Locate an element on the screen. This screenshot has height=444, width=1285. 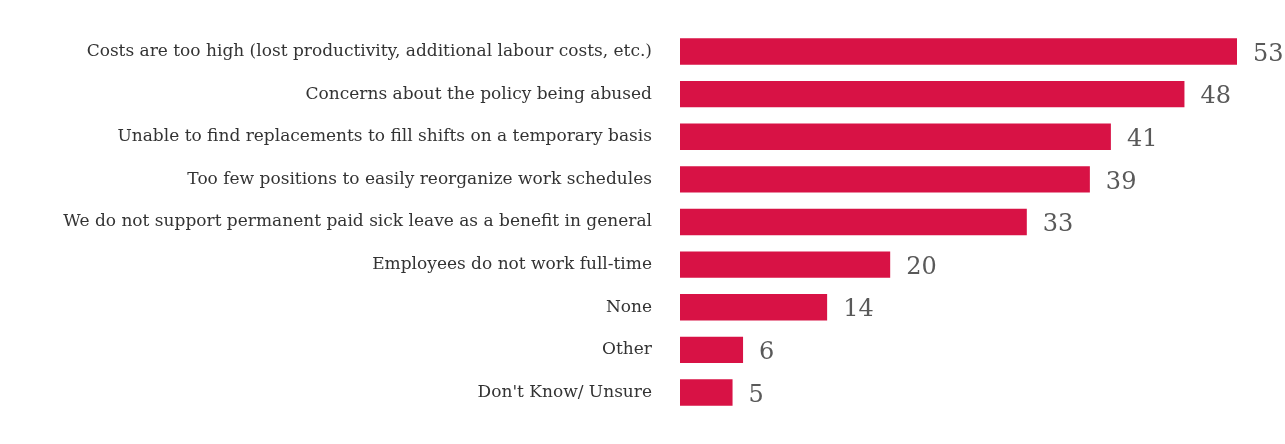
data-label: 41 is located at coordinates (1142, 137).